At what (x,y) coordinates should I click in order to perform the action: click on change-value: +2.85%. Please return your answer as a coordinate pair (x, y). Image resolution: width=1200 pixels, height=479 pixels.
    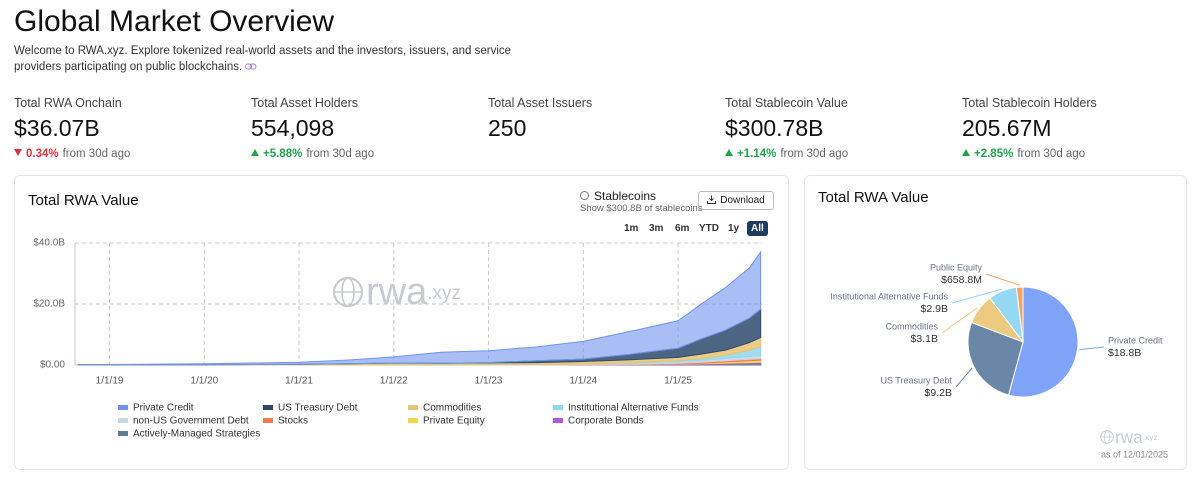
    Looking at the image, I should click on (994, 154).